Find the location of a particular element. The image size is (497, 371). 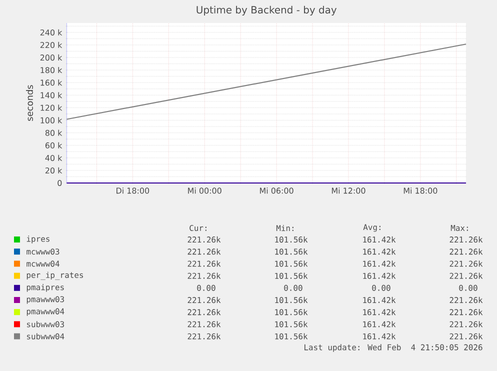

y-axis-title: seconds is located at coordinates (29, 103).